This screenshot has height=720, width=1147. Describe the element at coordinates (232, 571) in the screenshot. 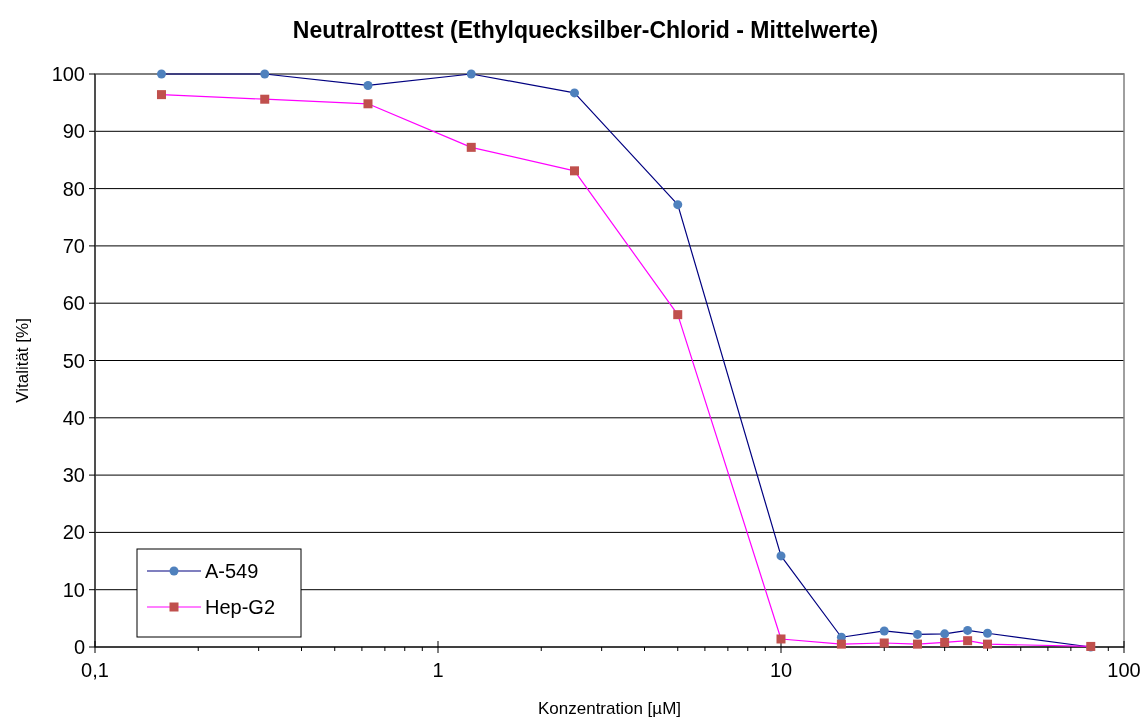

I see `legend-label: A-549` at that location.